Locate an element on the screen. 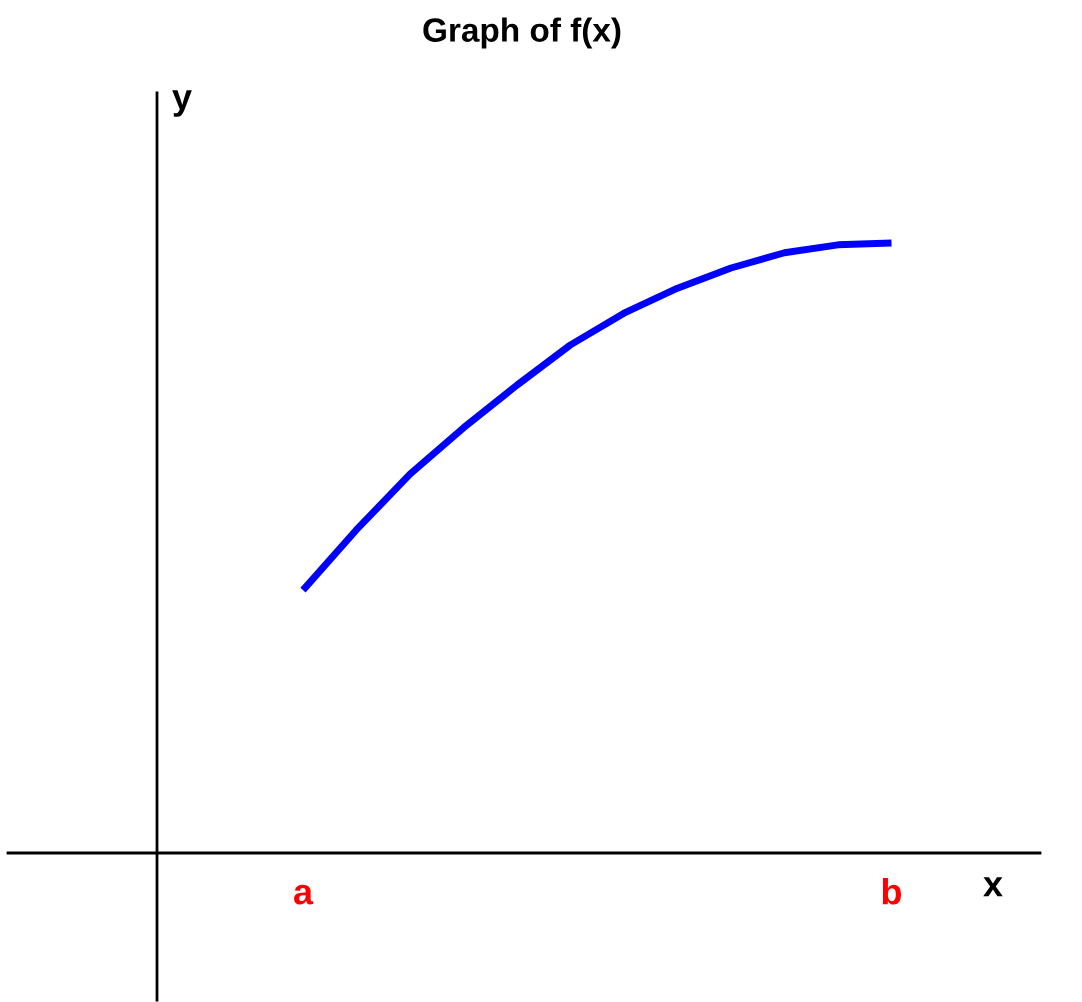 Image resolution: width=1082 pixels, height=1002 pixels. y-axis-title: y is located at coordinates (182, 103).